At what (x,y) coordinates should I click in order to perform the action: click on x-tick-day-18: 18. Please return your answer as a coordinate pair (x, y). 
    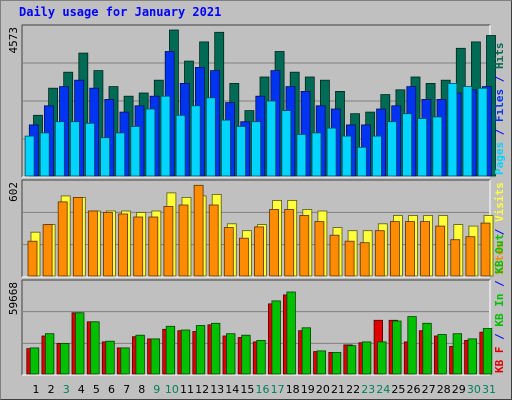
    Looking at the image, I should click on (293, 389).